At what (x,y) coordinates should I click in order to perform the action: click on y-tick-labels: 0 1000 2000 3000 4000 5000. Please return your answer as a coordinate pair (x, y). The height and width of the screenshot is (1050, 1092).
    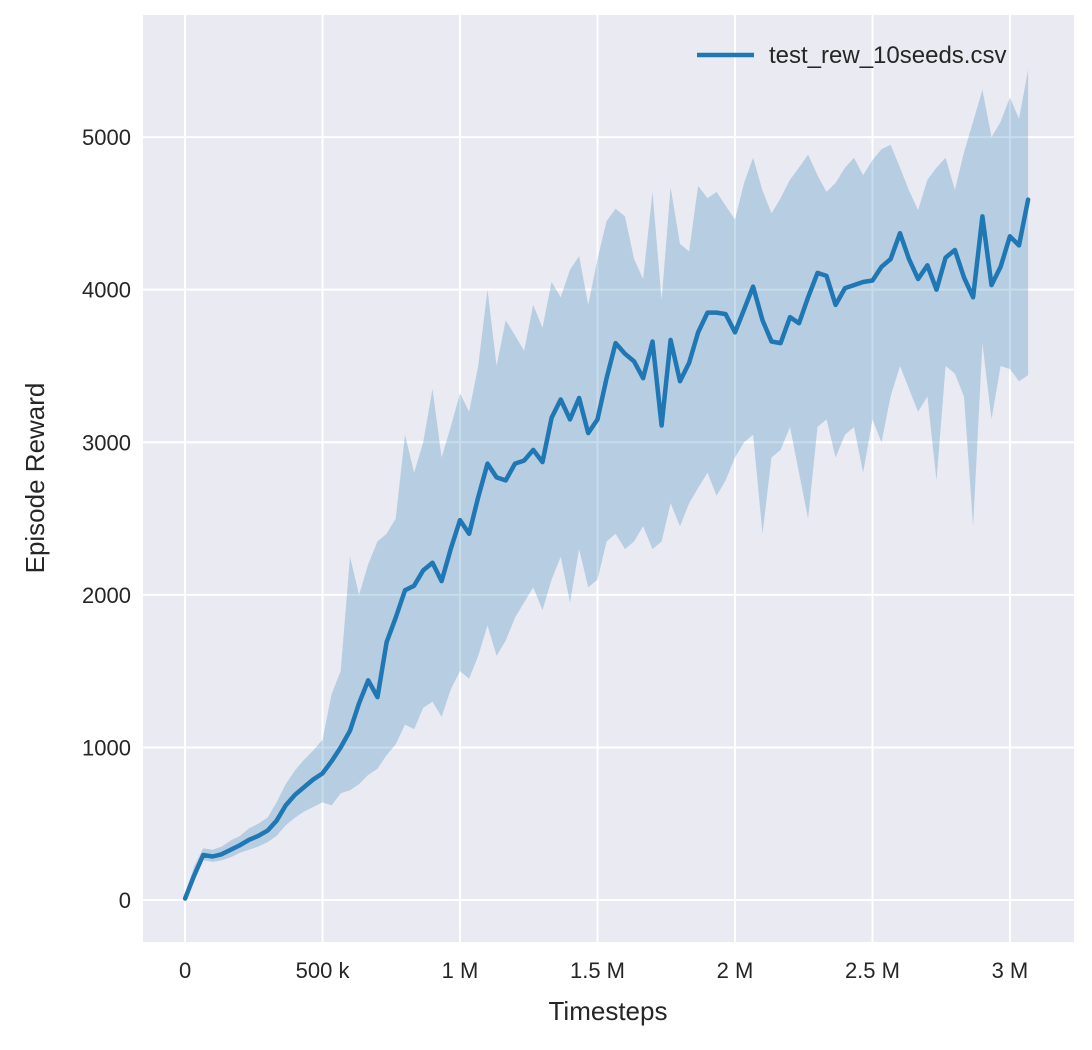
    Looking at the image, I should click on (106, 519).